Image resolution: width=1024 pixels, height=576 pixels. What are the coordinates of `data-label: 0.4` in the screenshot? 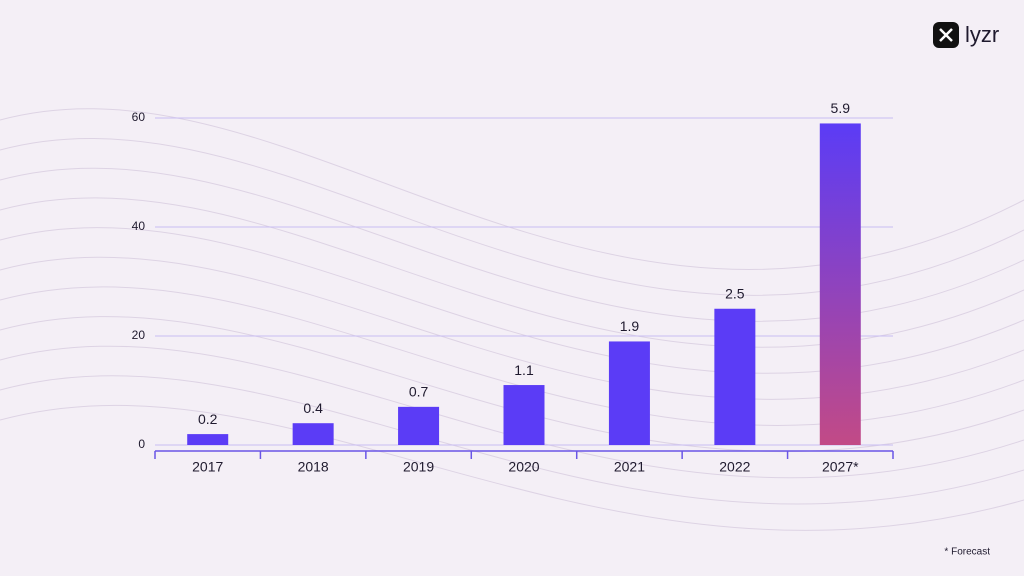 It's located at (313, 408).